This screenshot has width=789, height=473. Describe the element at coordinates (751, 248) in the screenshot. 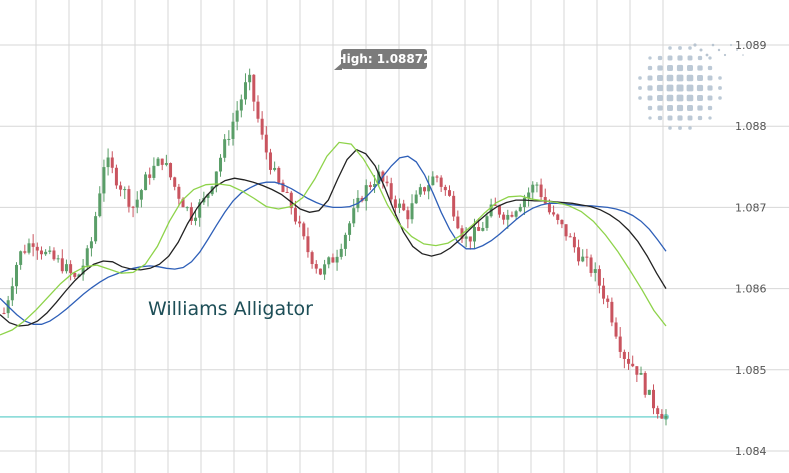

I see `y-axis-ticks: 1.084 1.085 1.086 1.087 1.088 1.089` at that location.